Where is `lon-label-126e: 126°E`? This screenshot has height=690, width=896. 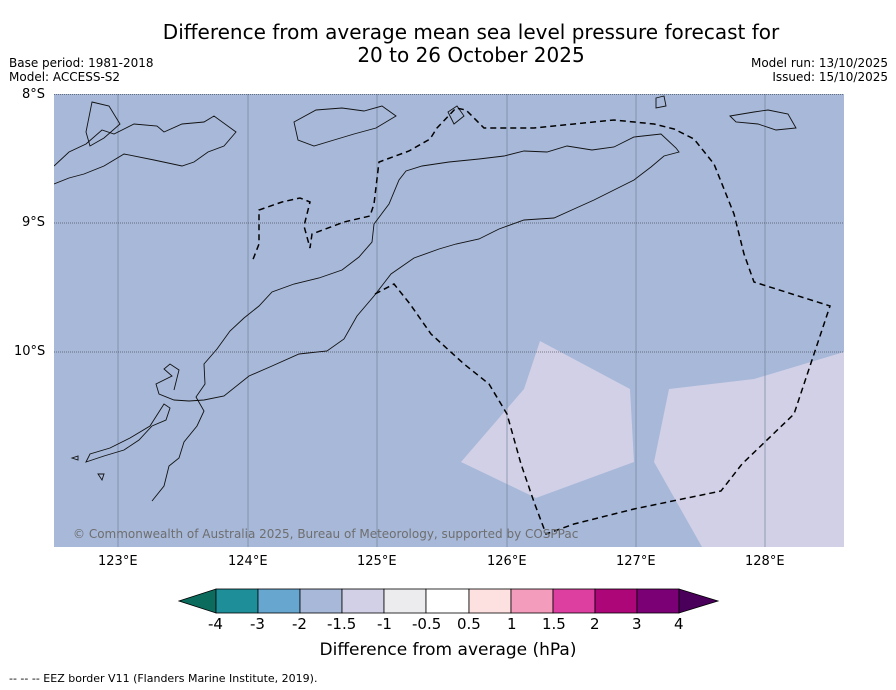 lon-label-126e: 126°E is located at coordinates (507, 561).